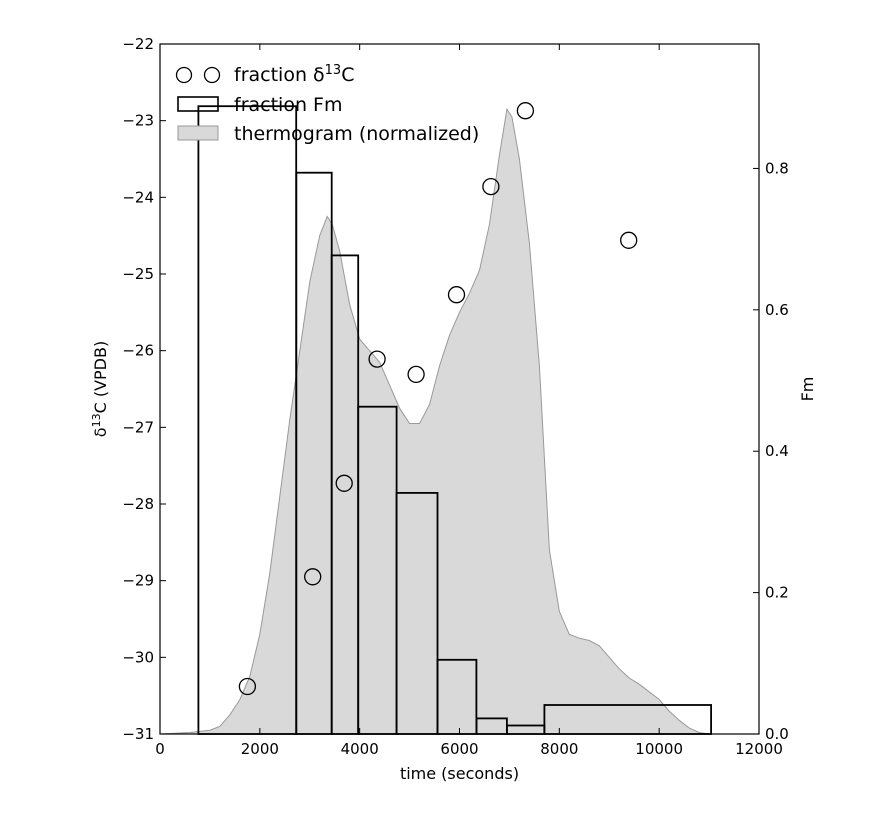 The image size is (890, 840). I want to click on legend-label-d13c-sup: 13, so click(333, 70).